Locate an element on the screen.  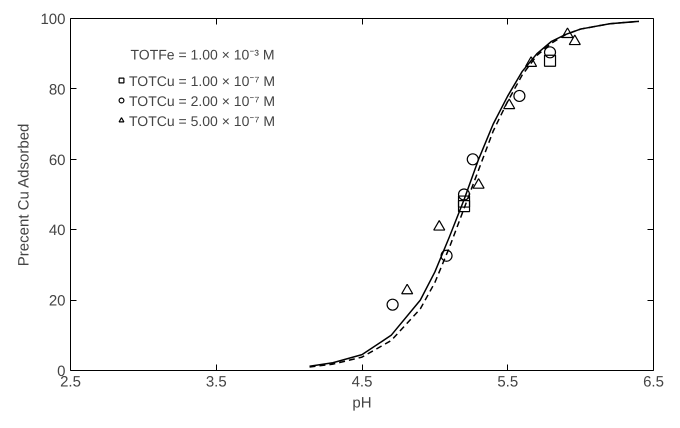
x-tick-label: 4.5 is located at coordinates (362, 382).